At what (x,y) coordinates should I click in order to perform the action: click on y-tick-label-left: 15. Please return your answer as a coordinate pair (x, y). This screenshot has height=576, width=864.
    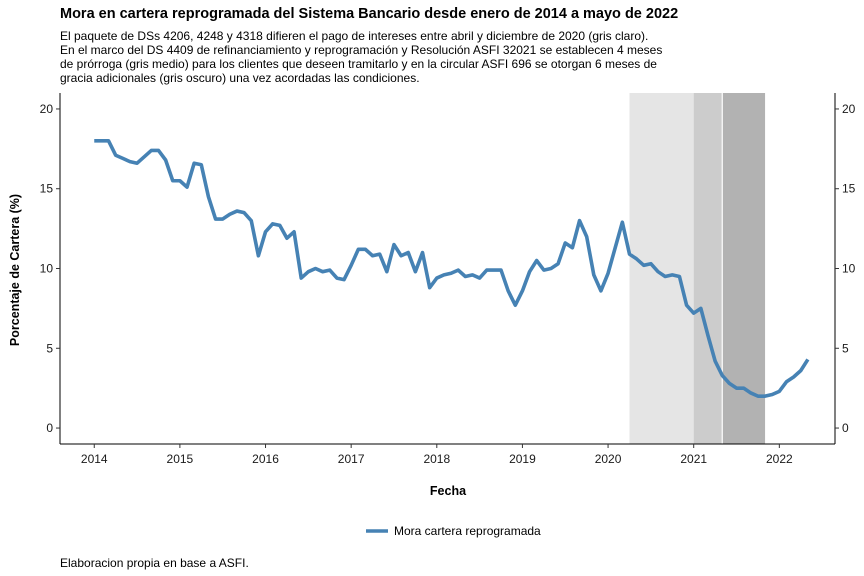
    Looking at the image, I should click on (47, 189).